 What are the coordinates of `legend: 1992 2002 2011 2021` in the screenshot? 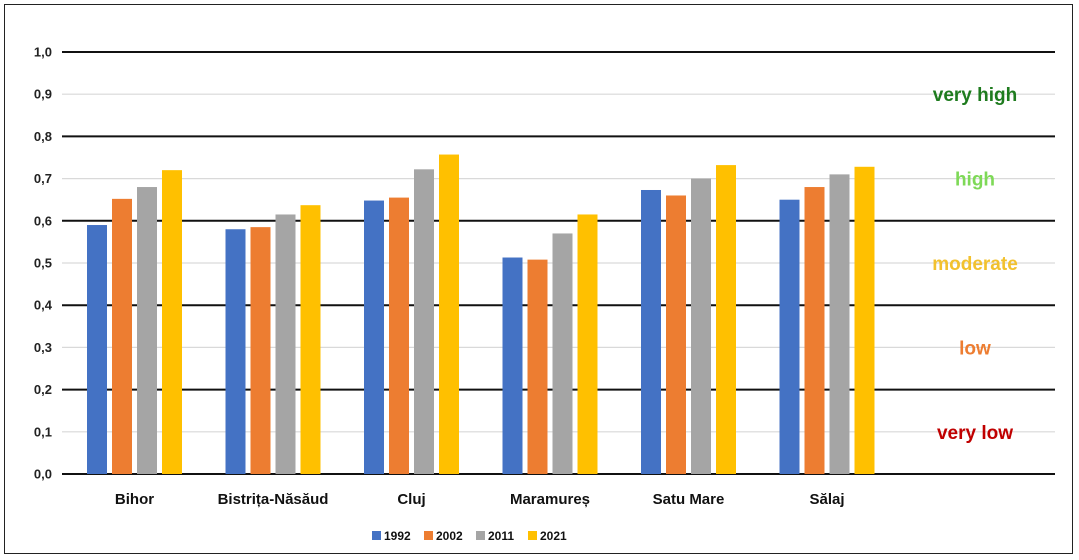 It's located at (469, 536).